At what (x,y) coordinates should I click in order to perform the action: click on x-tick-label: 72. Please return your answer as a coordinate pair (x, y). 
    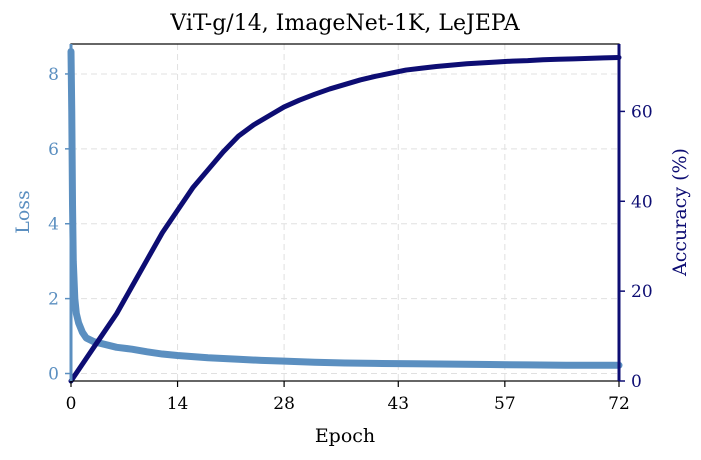
    Looking at the image, I should click on (619, 404).